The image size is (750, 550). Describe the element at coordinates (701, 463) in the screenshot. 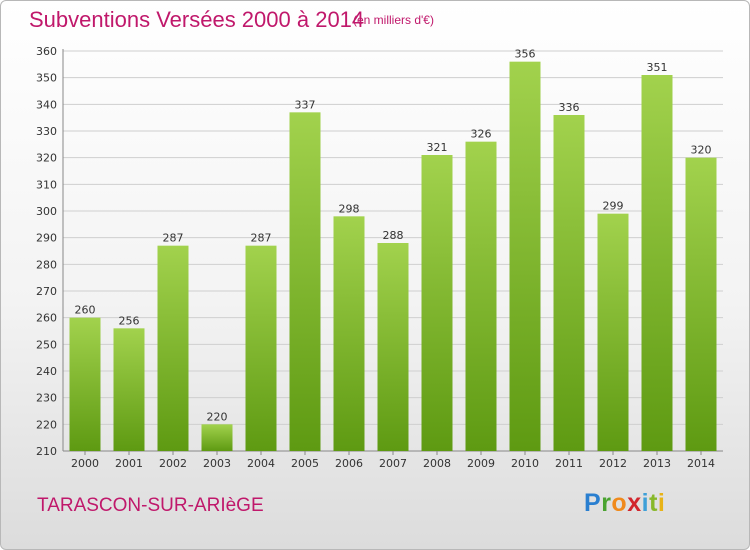

I see `x-tick-label: 2014` at that location.